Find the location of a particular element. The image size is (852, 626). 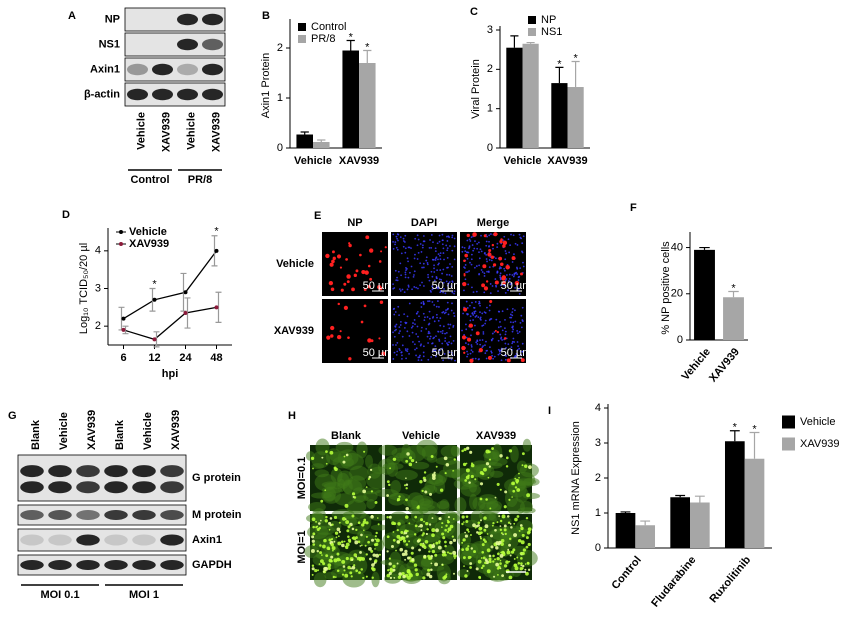

haze is located at coordinates (320, 580).